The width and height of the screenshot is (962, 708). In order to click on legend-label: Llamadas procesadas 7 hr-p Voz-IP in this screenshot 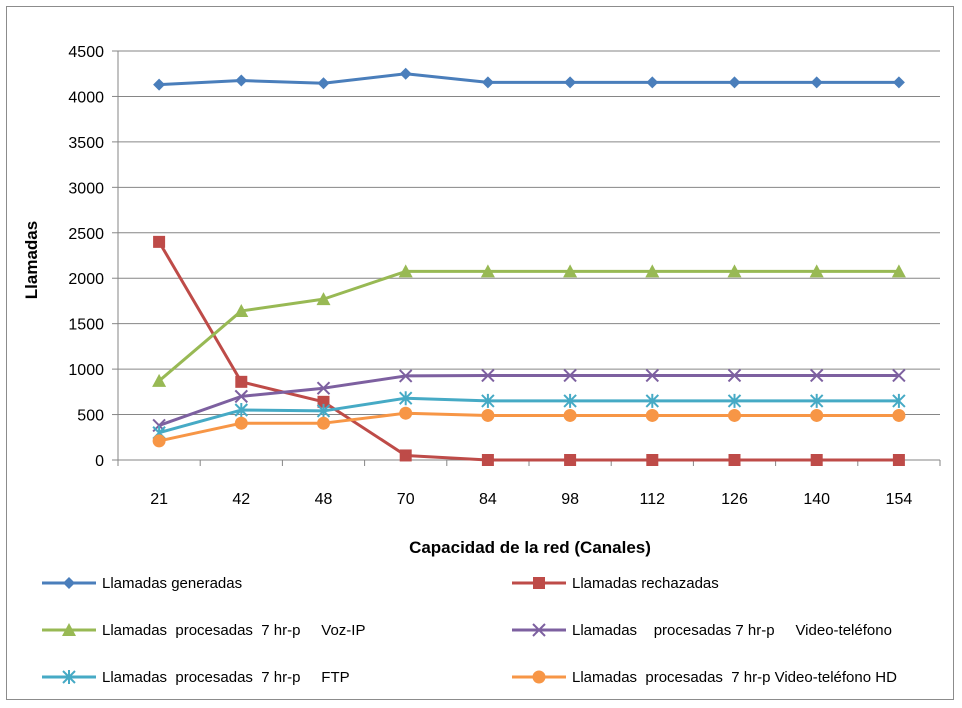, I will do `click(233, 630)`.